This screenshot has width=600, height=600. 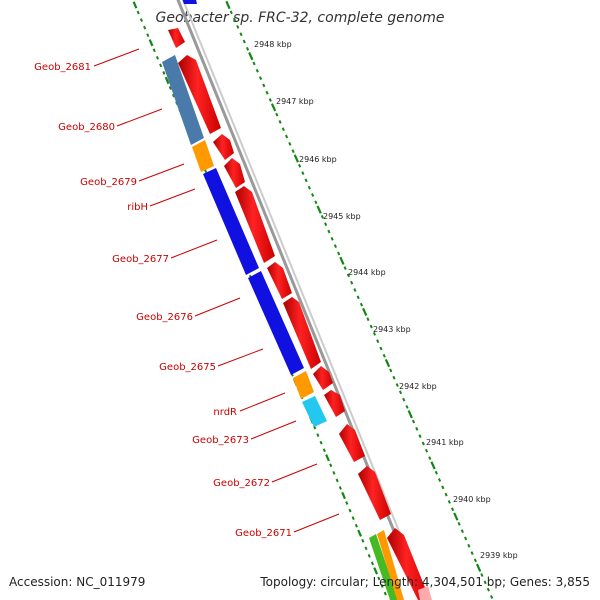 I want to click on map-title: Geobacter sp. FRC-32, complete genome, so click(x=300, y=18).